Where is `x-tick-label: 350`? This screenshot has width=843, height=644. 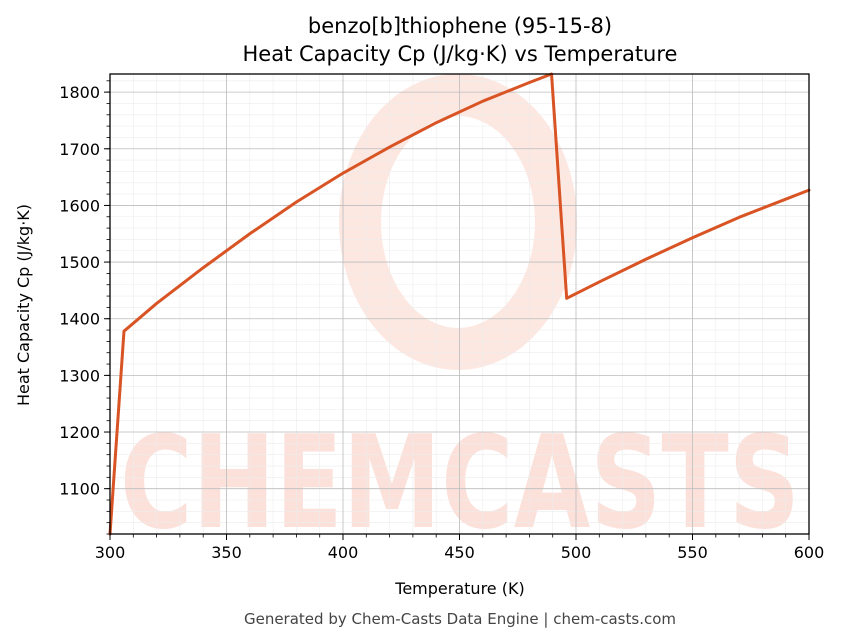
x-tick-label: 350 is located at coordinates (226, 552).